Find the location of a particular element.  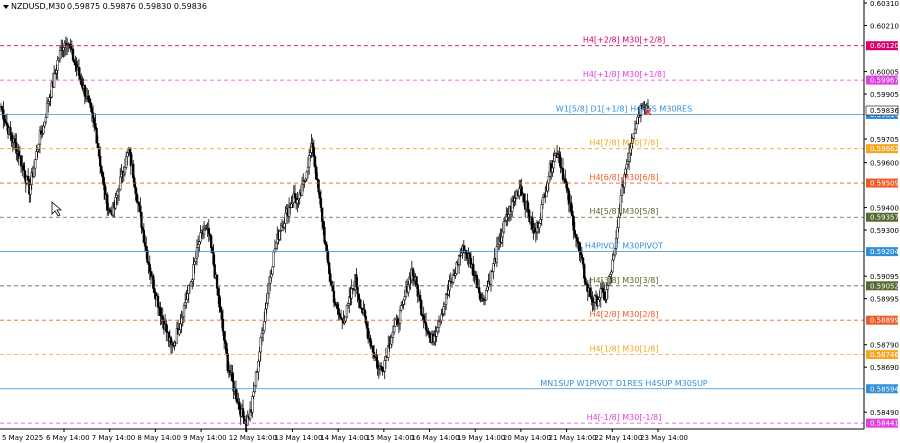

dropdown-icon is located at coordinates (6, 7).